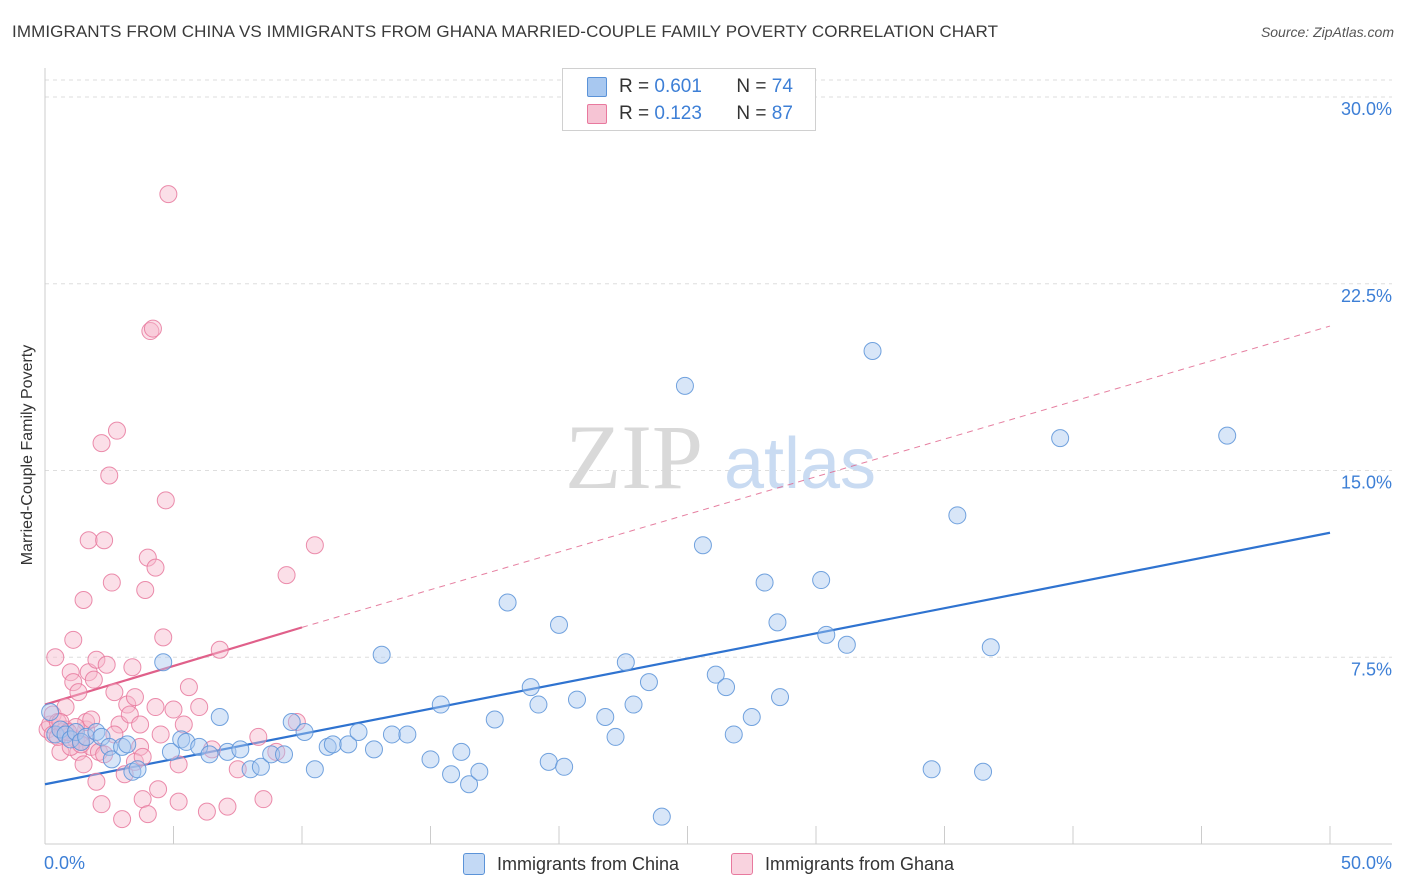 Image resolution: width=1406 pixels, height=892 pixels. I want to click on series-legend-china: Immigrants from China, so click(571, 864).